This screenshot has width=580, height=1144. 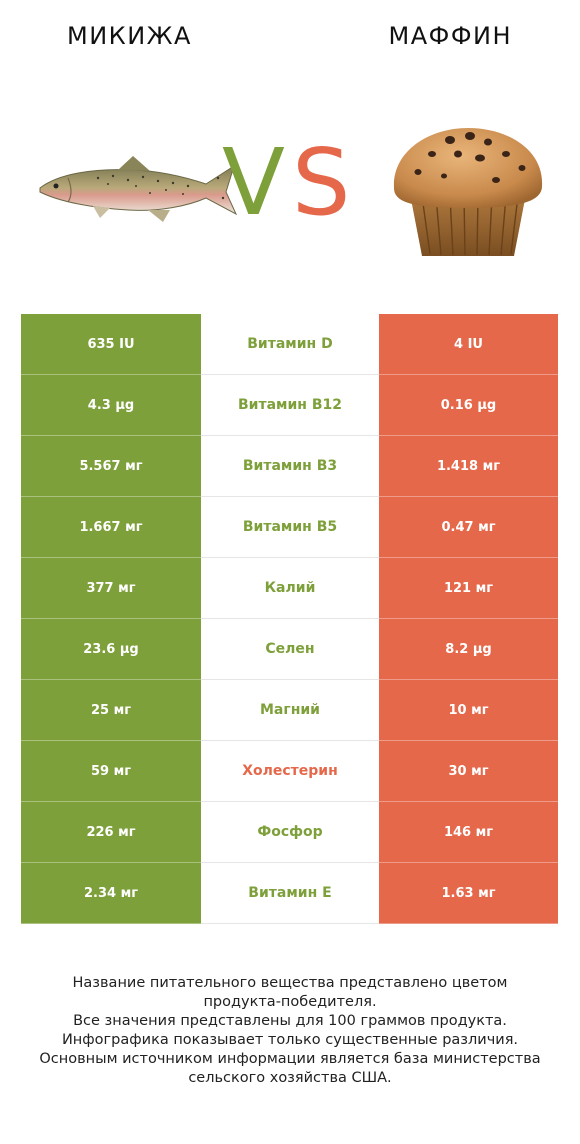 What do you see at coordinates (290, 1002) in the screenshot?
I see `footer-line: продукта-победителя.` at bounding box center [290, 1002].